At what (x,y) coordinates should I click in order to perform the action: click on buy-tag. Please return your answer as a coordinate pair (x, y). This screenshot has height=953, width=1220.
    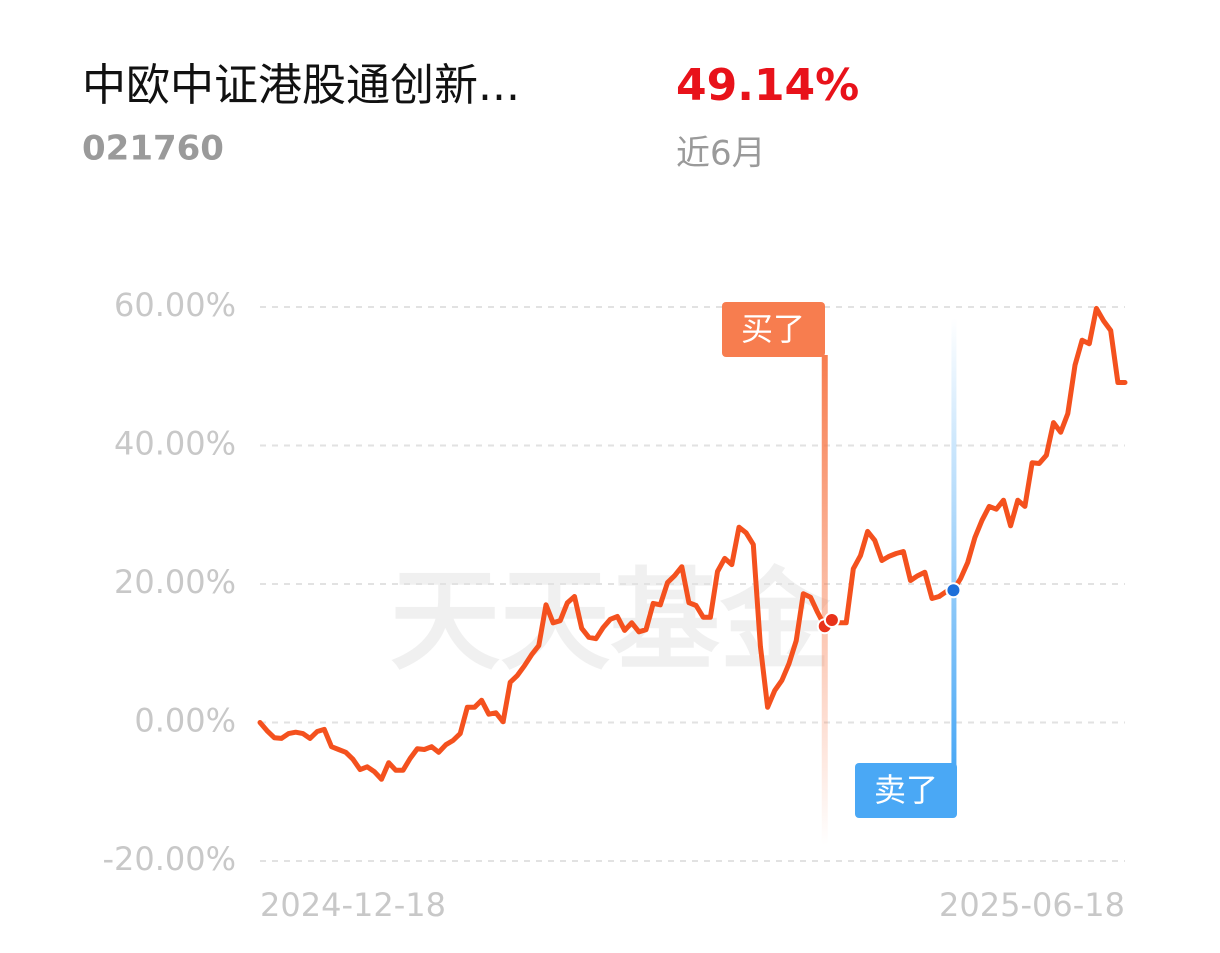
    Looking at the image, I should click on (773, 329).